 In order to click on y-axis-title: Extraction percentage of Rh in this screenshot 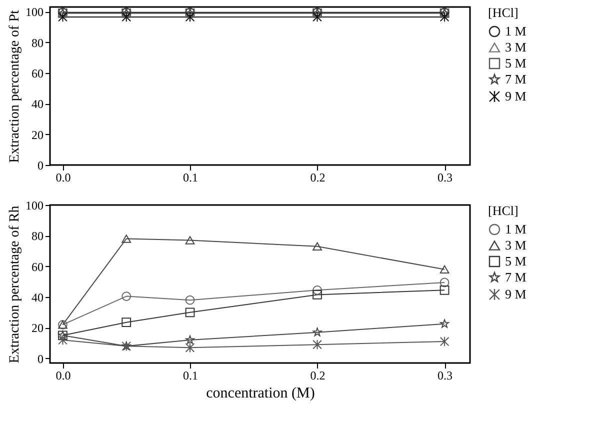, I will do `click(15, 285)`.